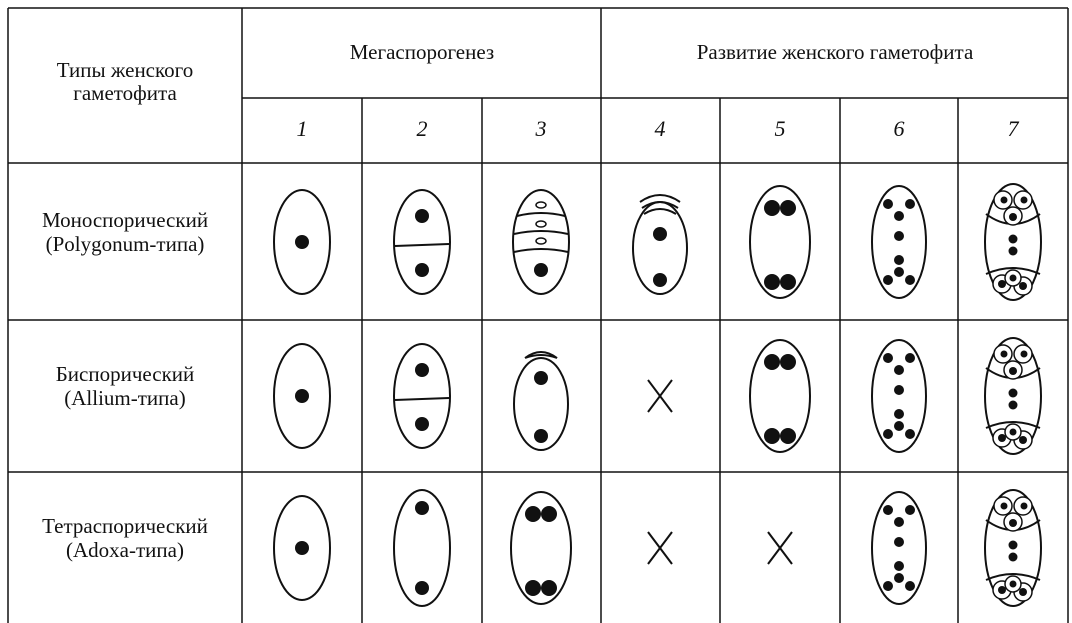 Image resolution: width=1072 pixels, height=623 pixels. I want to click on column-number: 3, so click(541, 128).